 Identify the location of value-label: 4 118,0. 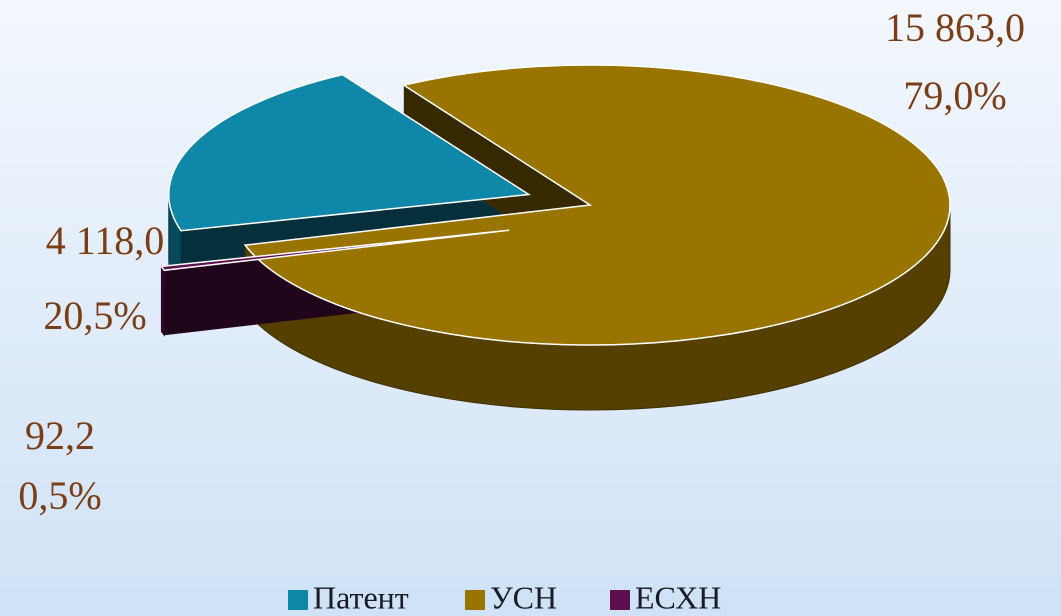
(105, 240).